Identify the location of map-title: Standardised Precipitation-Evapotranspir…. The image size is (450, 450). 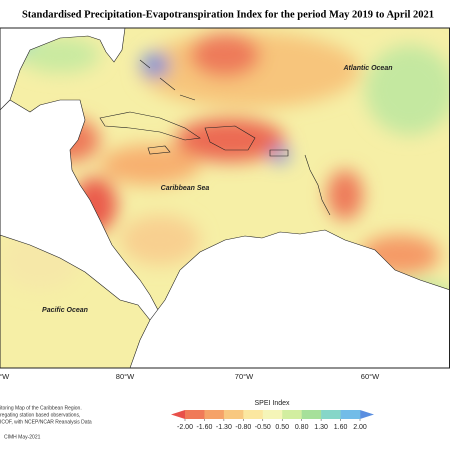
(228, 14).